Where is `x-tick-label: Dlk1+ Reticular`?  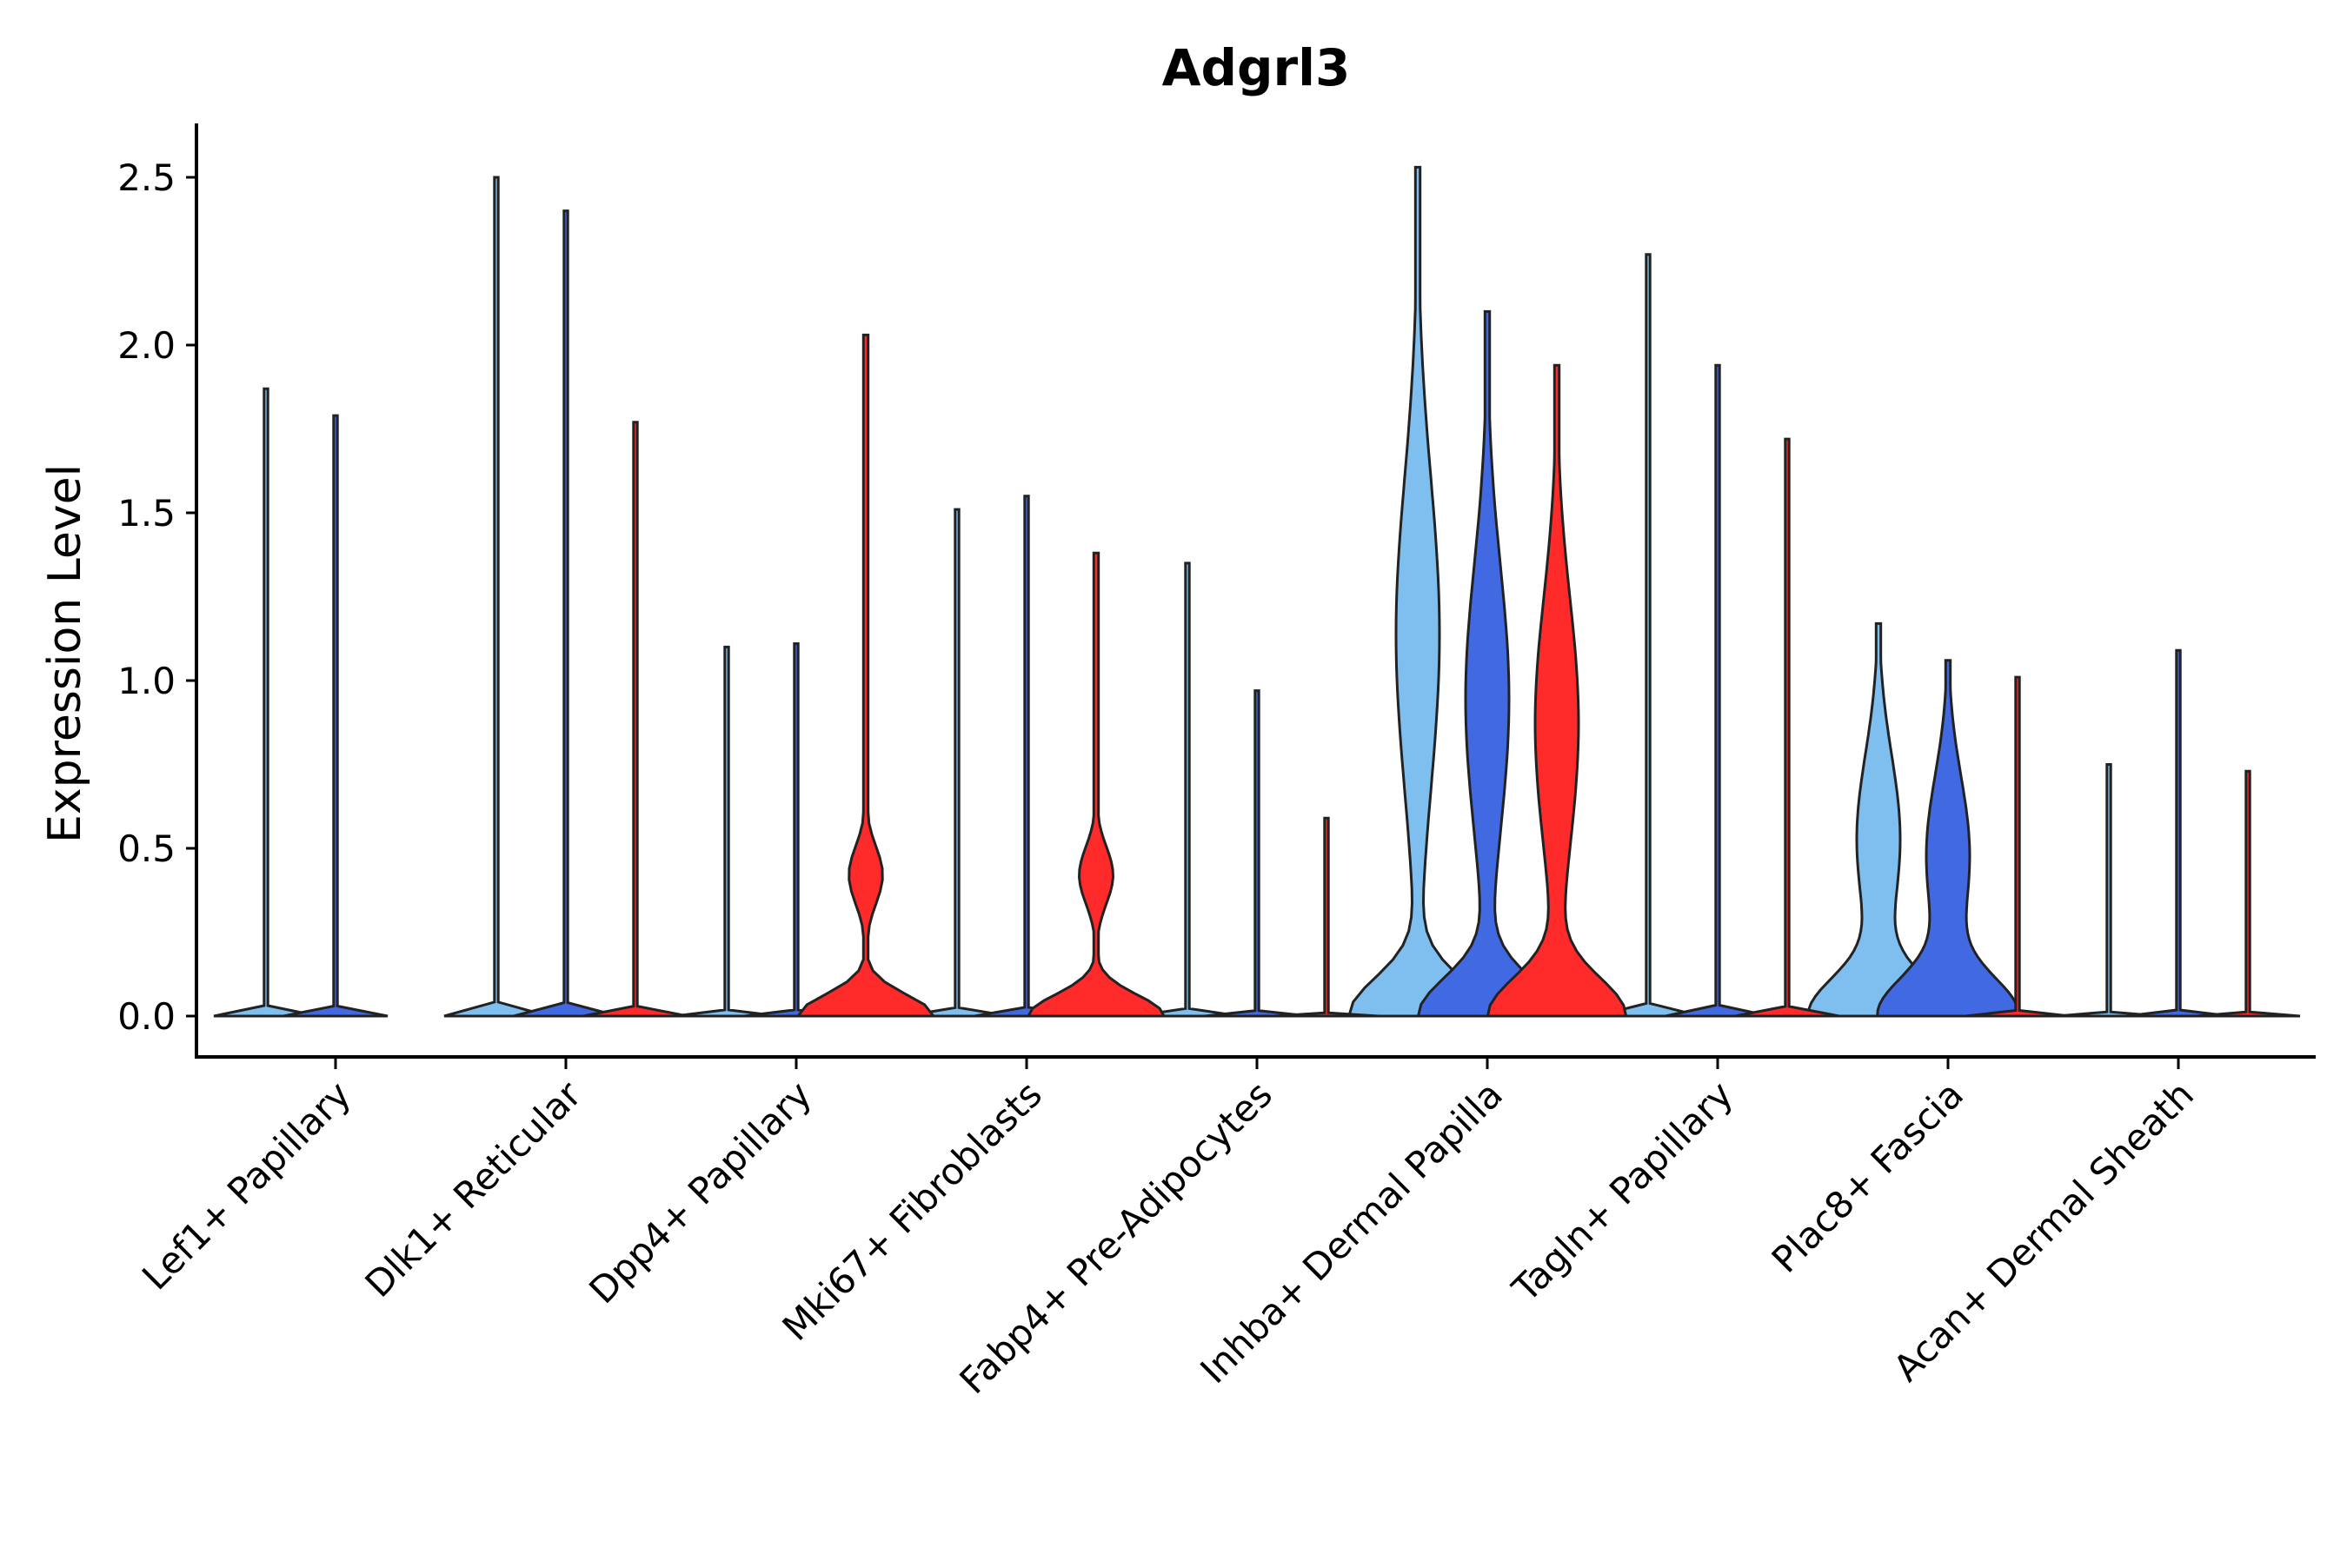 x-tick-label: Dlk1+ Reticular is located at coordinates (474, 1189).